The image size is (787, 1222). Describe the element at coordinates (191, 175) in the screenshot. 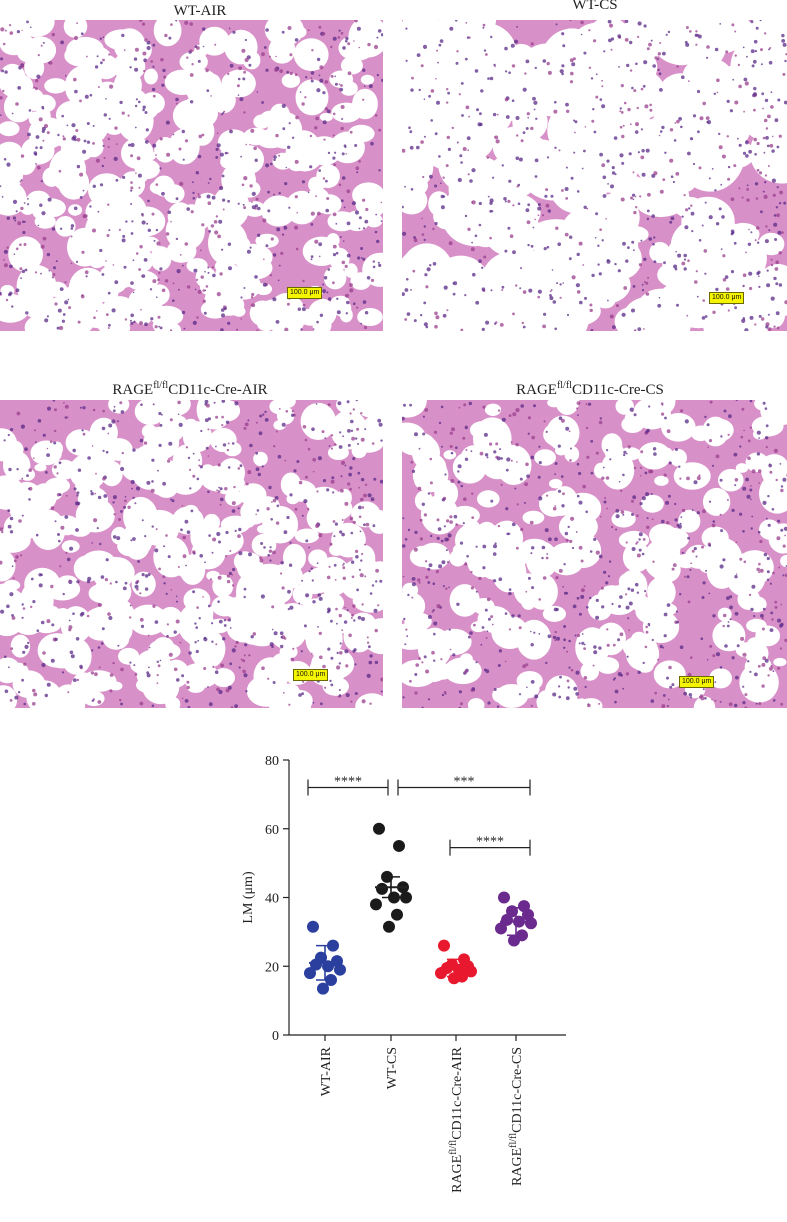

I see `micrograph-wt-air` at that location.